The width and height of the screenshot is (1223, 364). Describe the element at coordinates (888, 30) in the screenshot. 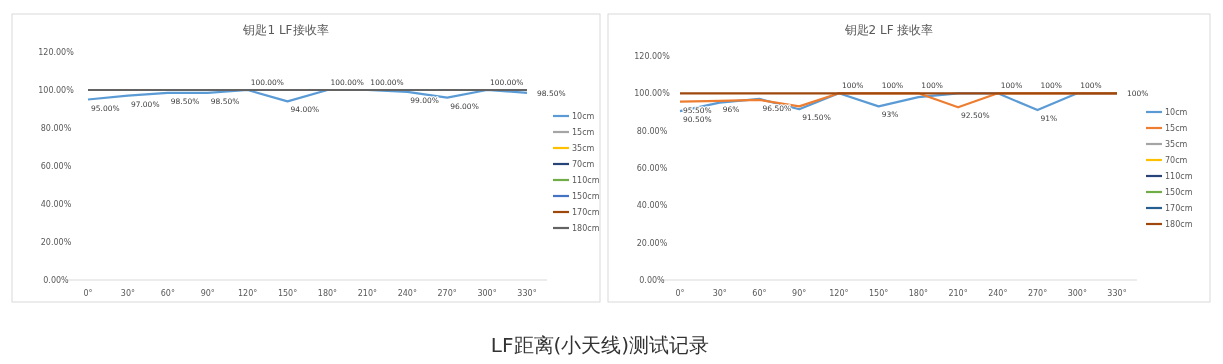

I see `chart-title: 钥匙2 LF 接收率` at that location.